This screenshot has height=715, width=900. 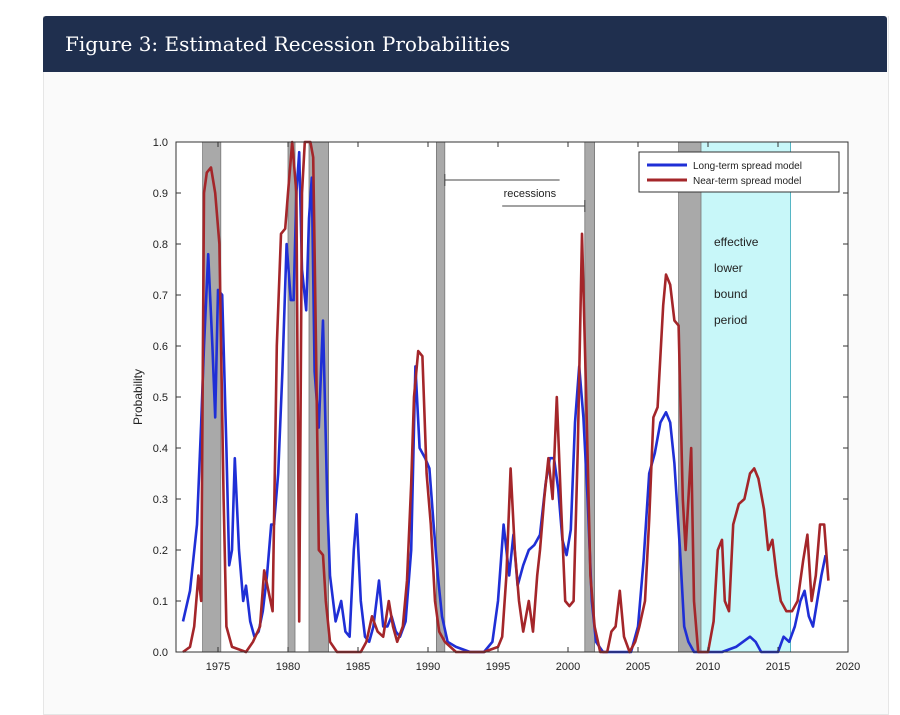 I want to click on x-tick-label: 2000, so click(x=568, y=667).